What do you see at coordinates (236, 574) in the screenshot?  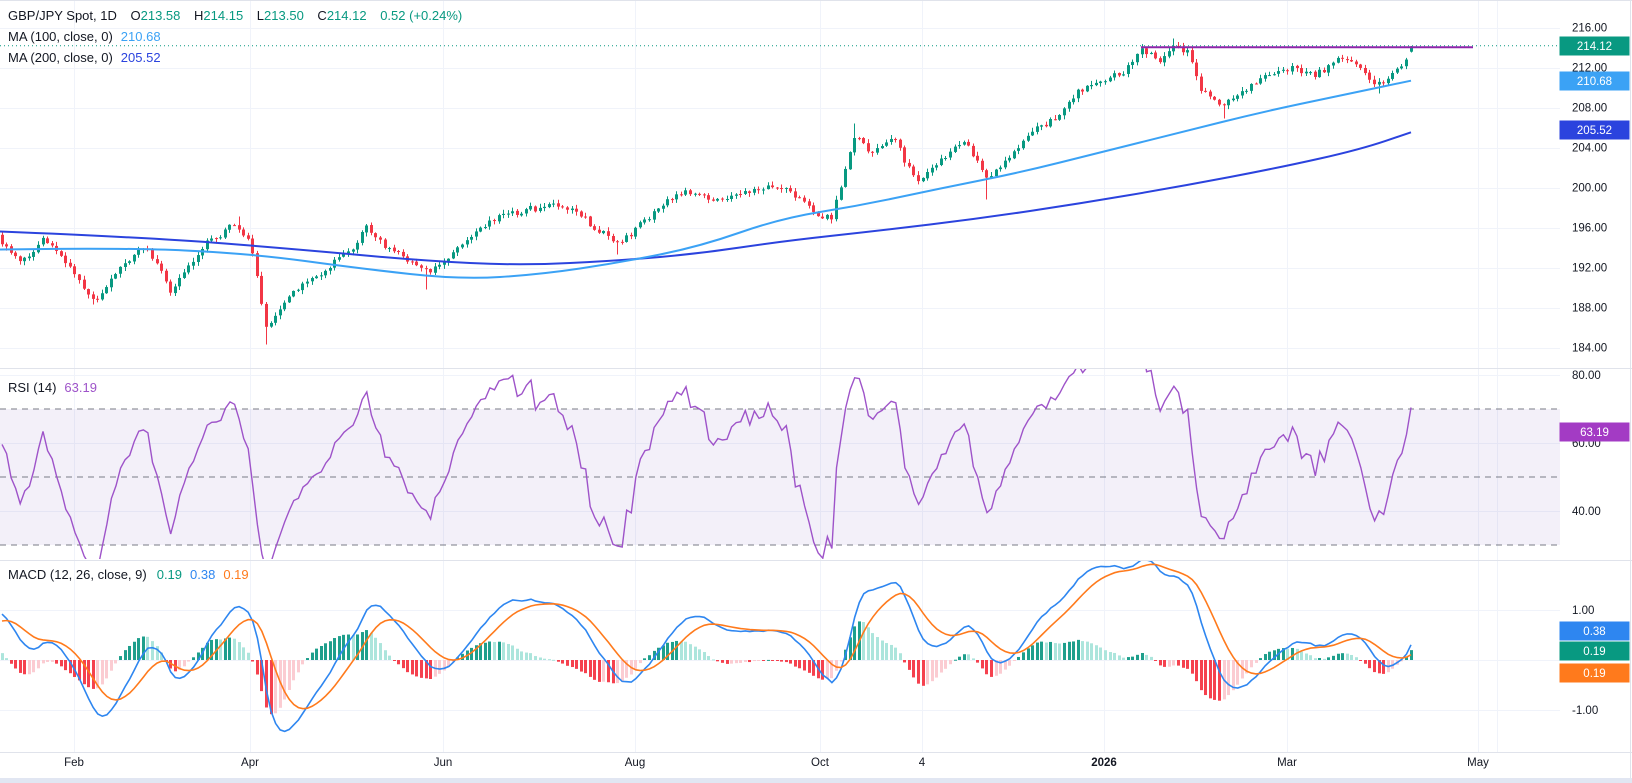 I see `macd-signal-value: 0.19` at bounding box center [236, 574].